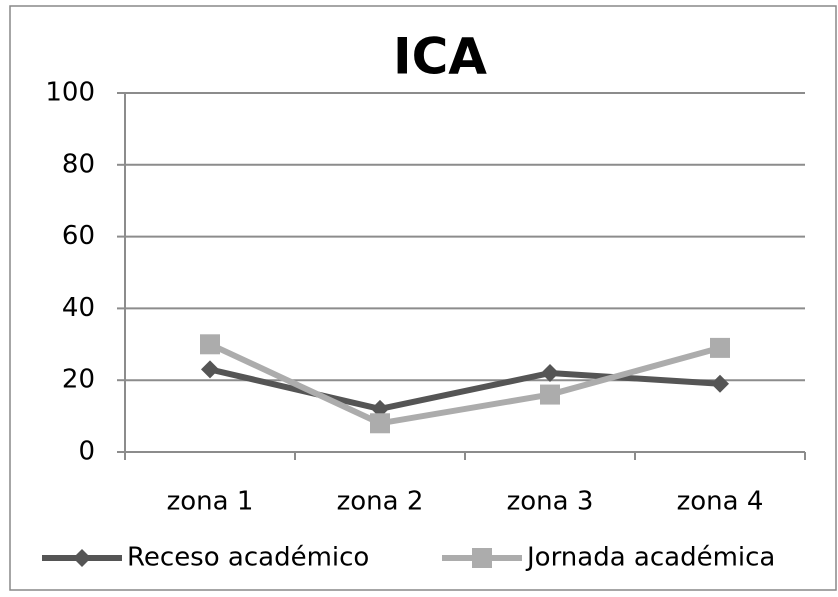 The width and height of the screenshot is (838, 597). I want to click on legend-label: Jornada académica, so click(650, 558).